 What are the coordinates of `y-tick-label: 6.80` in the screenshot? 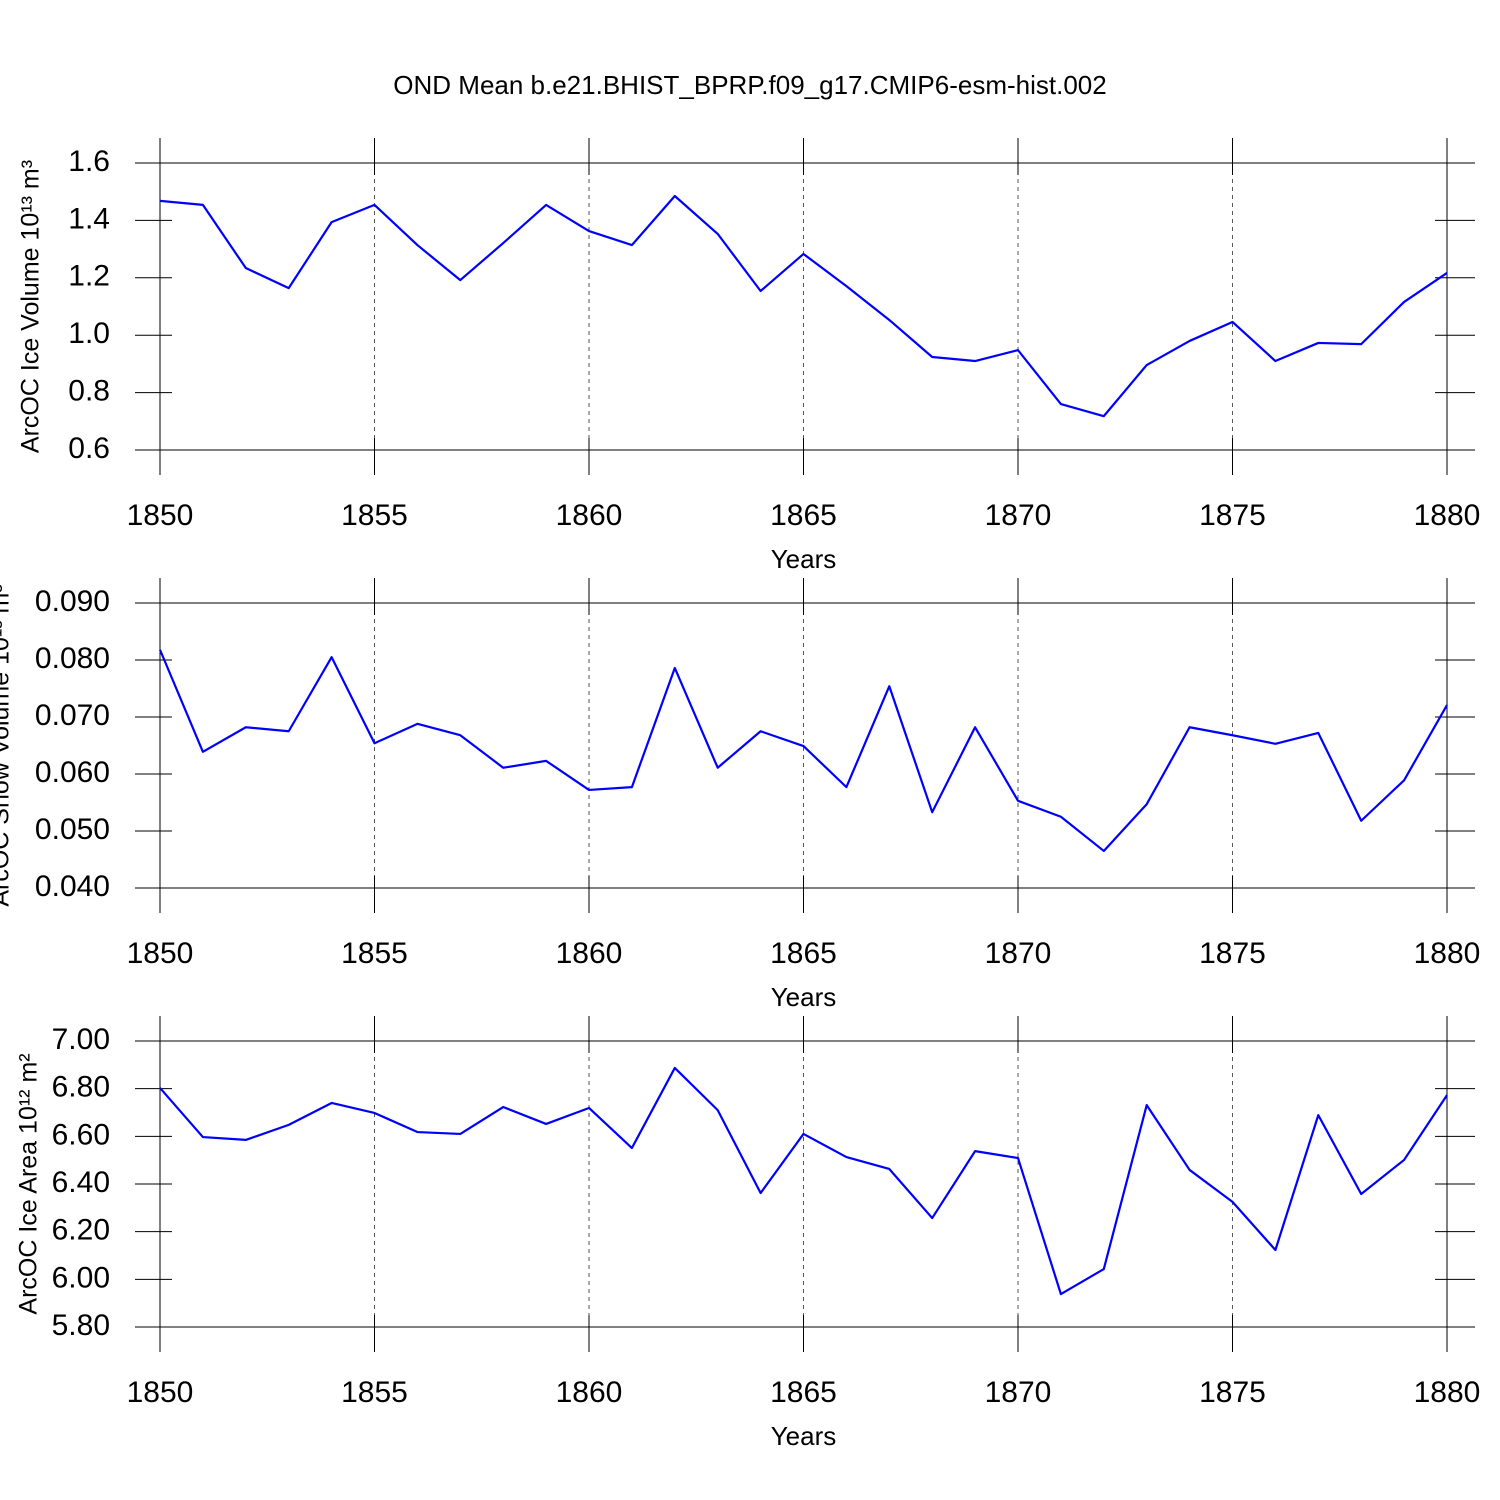 It's located at (81, 1087).